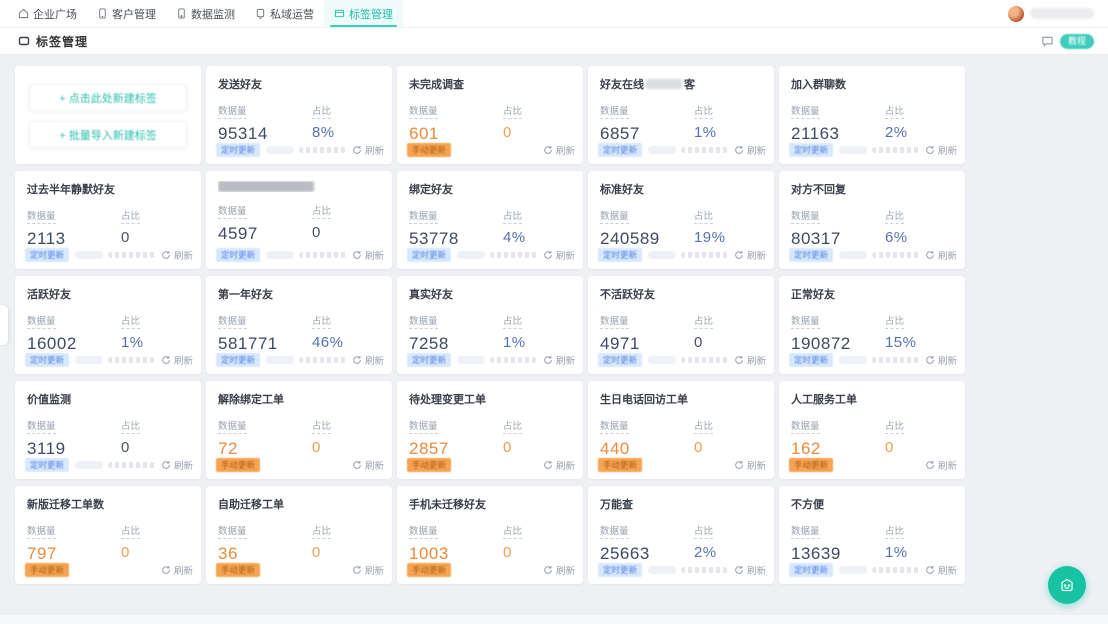 This screenshot has width=1108, height=624. I want to click on nav-tab-home: 企业广场, so click(47, 13).